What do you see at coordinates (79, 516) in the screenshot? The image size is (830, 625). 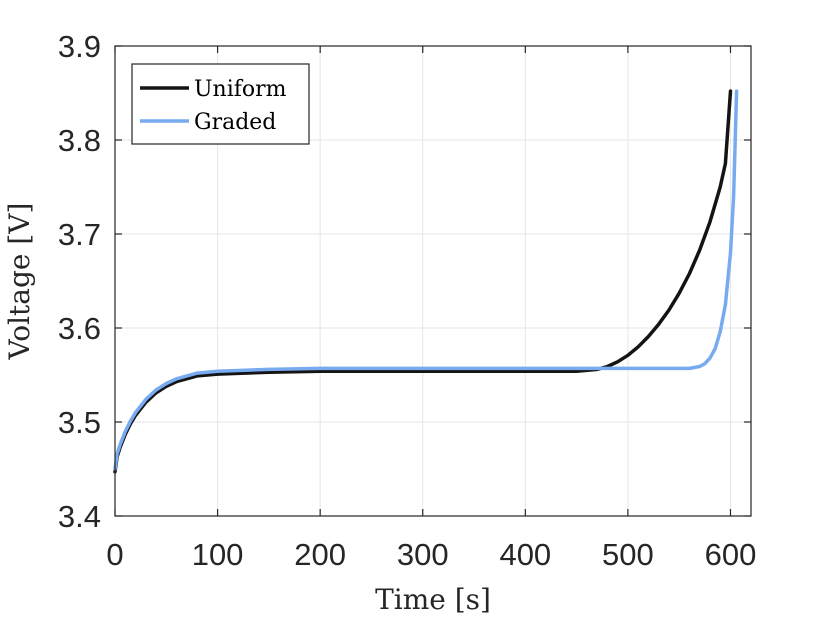 I see `y-tick-label: 3.4` at bounding box center [79, 516].